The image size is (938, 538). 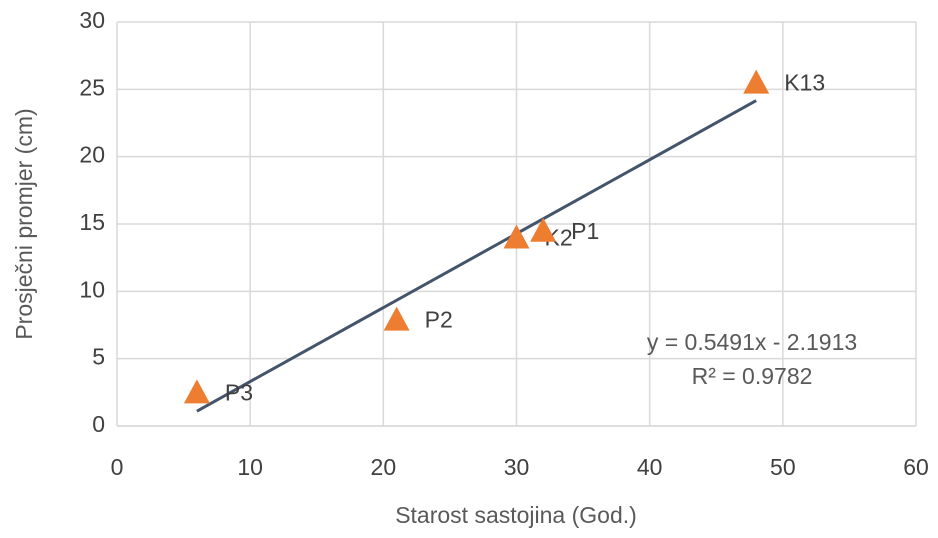 I want to click on y-tick-label: 30, so click(x=92, y=20).